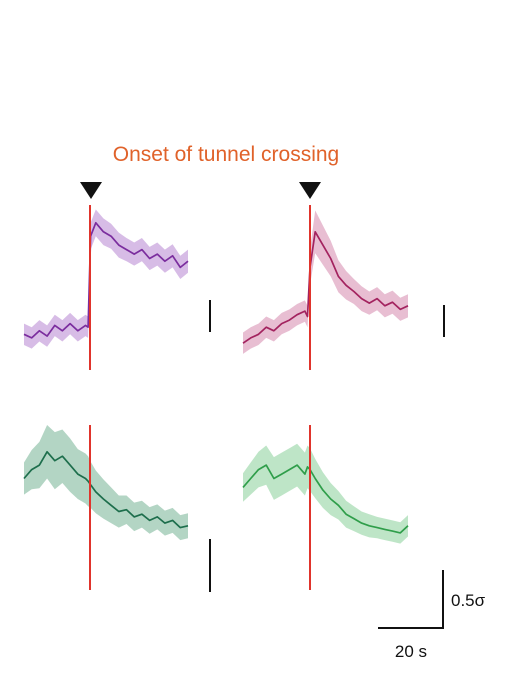 Image resolution: width=510 pixels, height=680 pixels. Describe the element at coordinates (106, 489) in the screenshot. I see `mean-trace-bottom-left` at that location.